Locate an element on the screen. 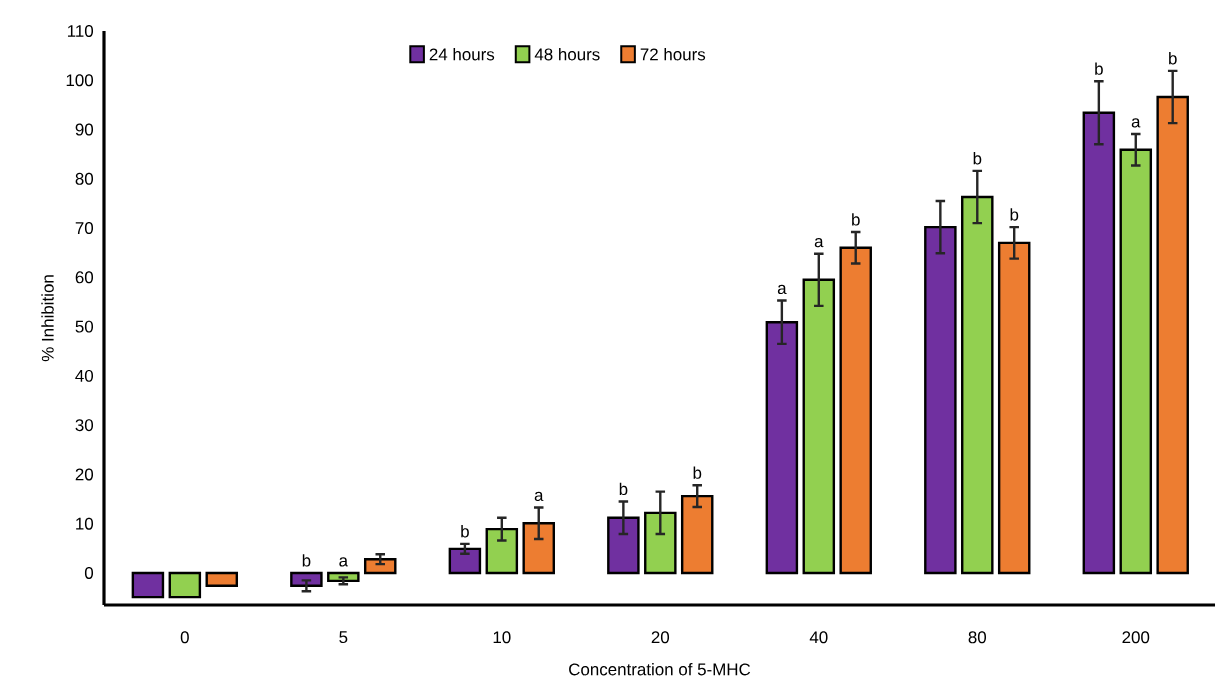 Image resolution: width=1227 pixels, height=692 pixels. y-tick-label: 110 is located at coordinates (80, 31).